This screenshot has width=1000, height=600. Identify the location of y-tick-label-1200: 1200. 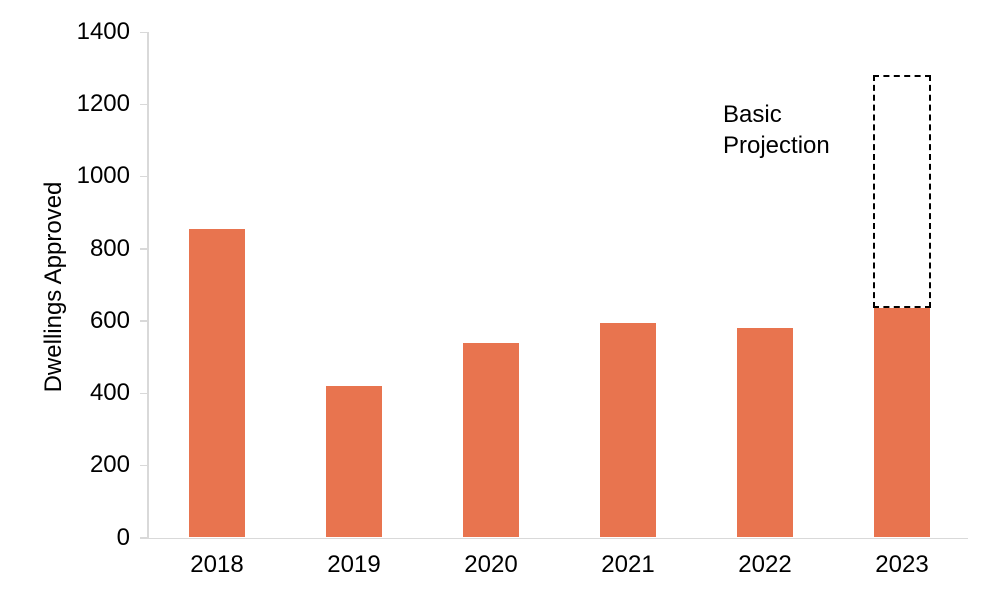
(103, 104).